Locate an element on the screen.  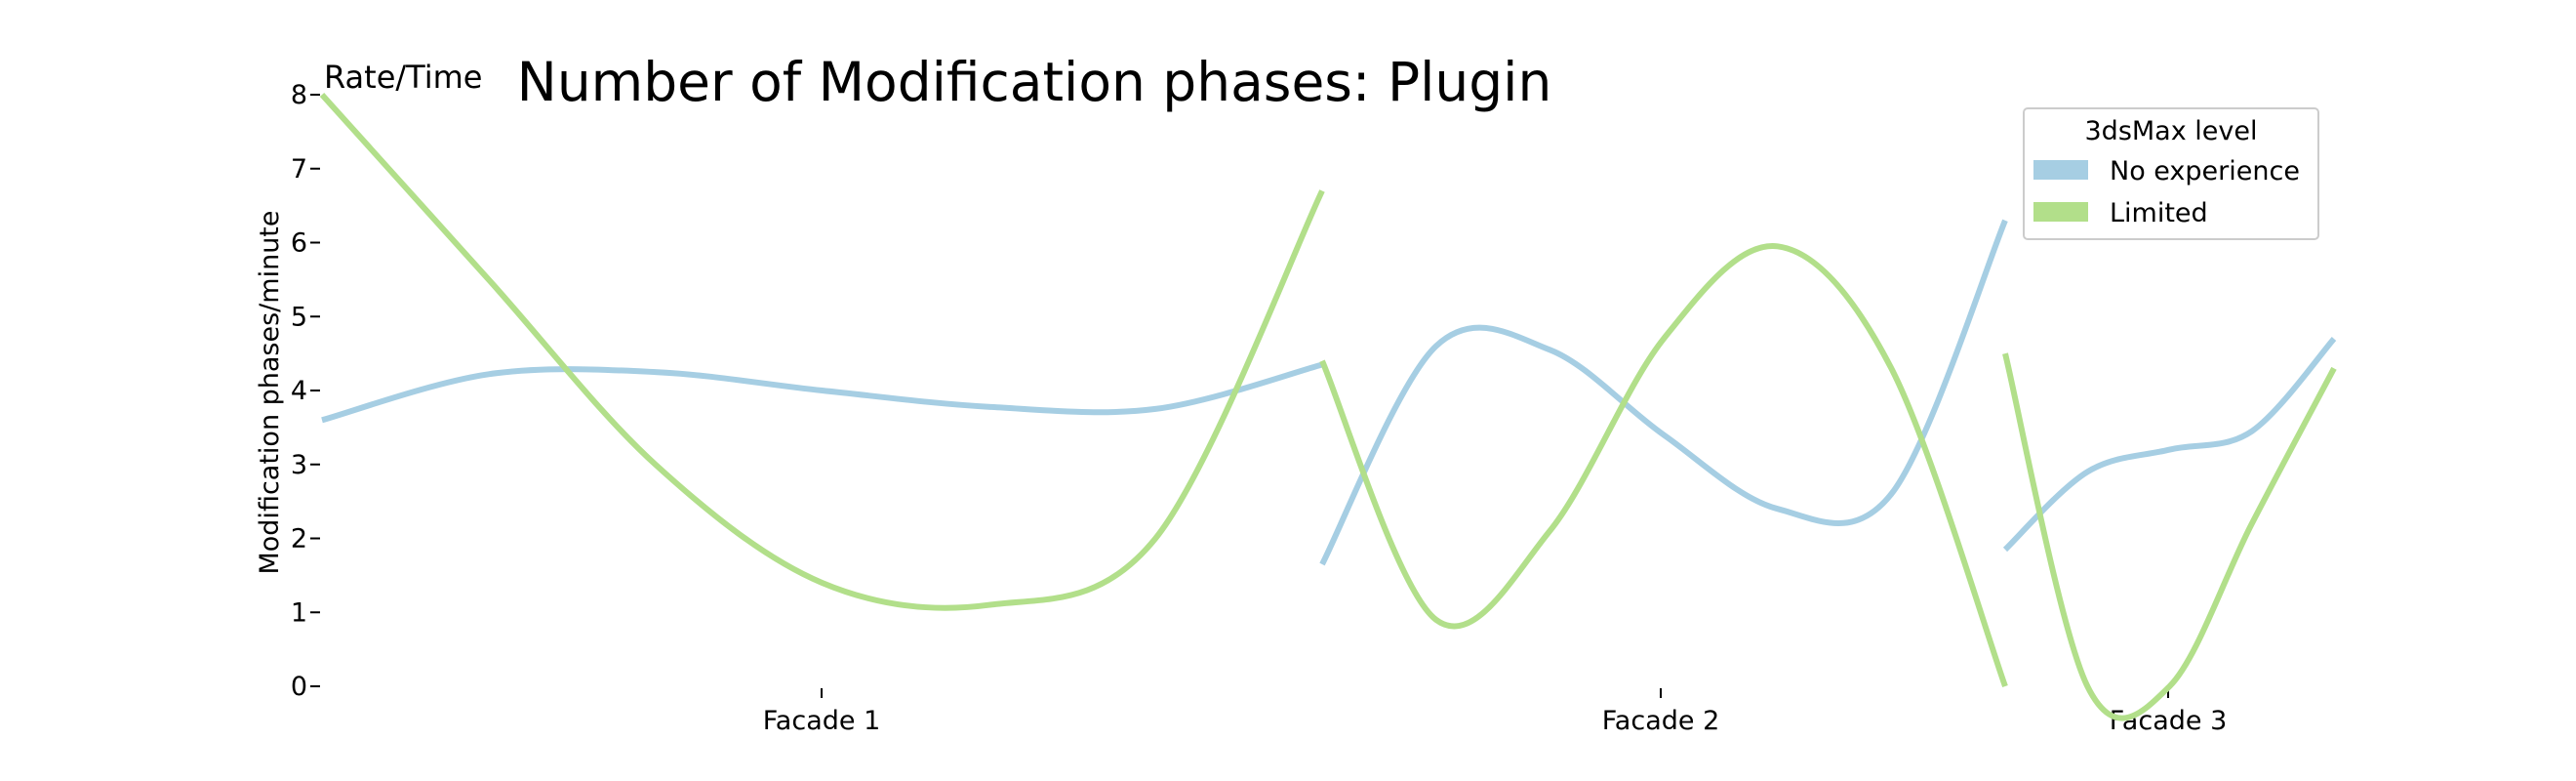
chart-title: Number of Modification phases: Plugin is located at coordinates (1034, 82).